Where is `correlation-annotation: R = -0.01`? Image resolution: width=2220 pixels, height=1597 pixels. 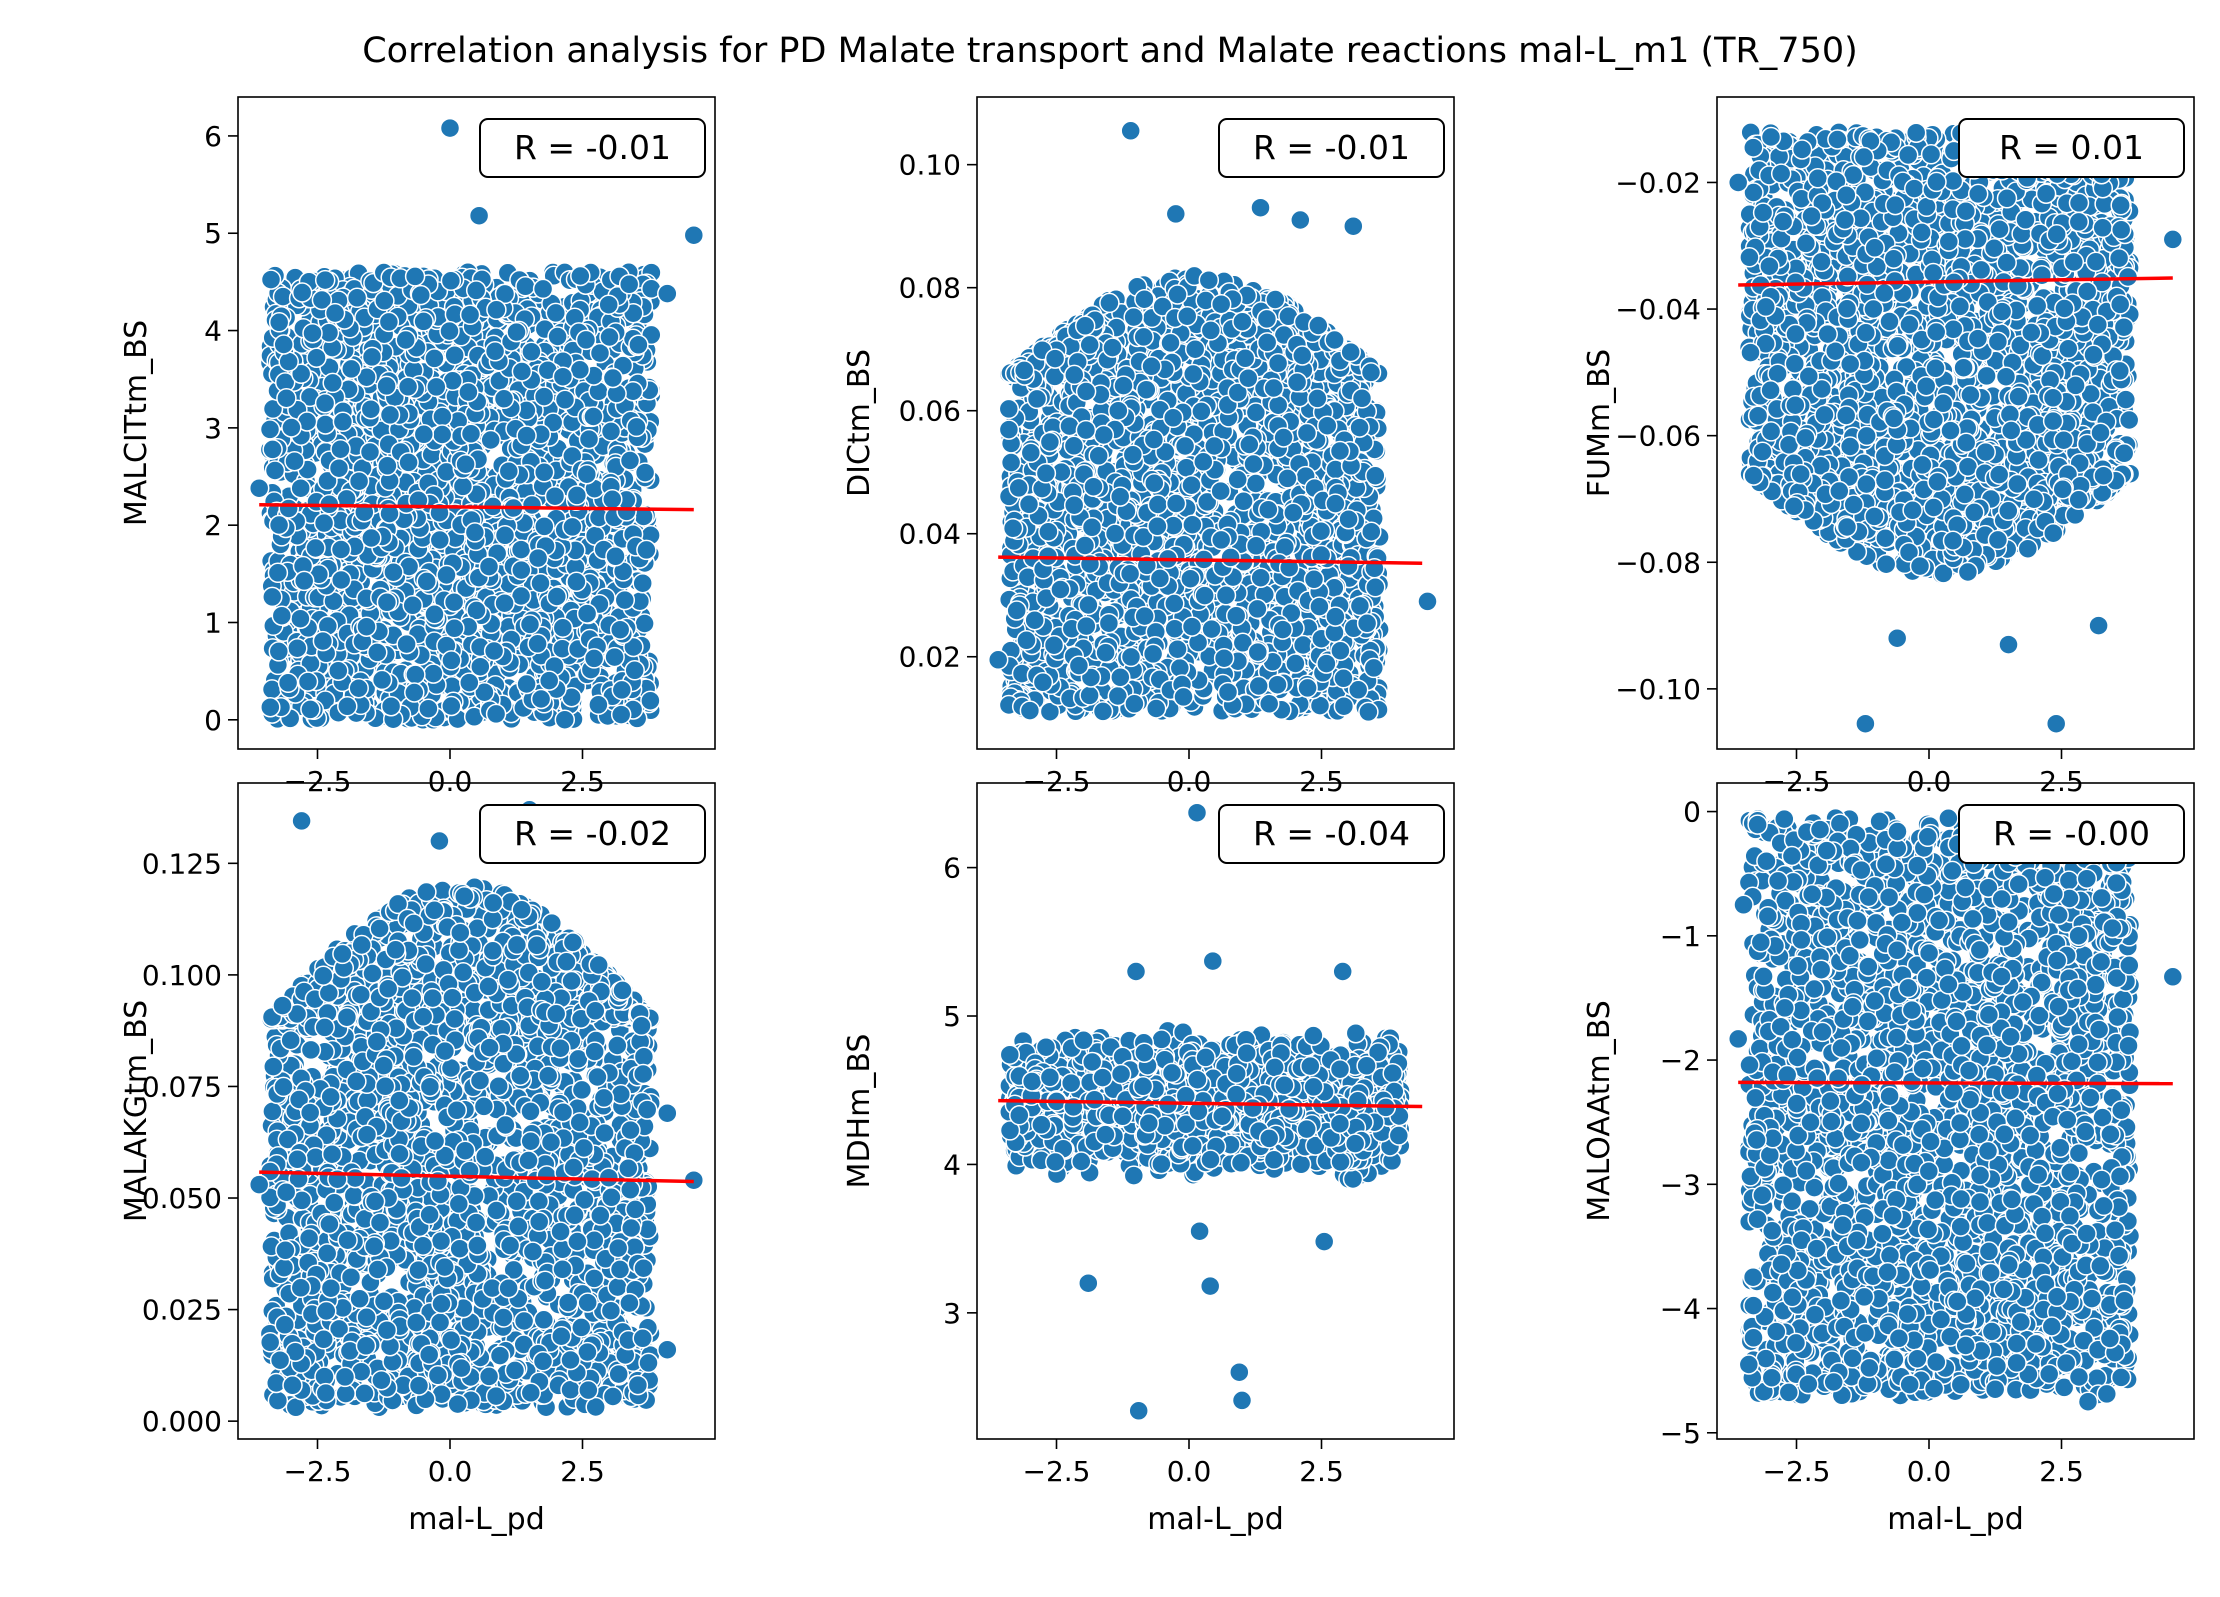
correlation-annotation: R = -0.01 is located at coordinates (592, 148).